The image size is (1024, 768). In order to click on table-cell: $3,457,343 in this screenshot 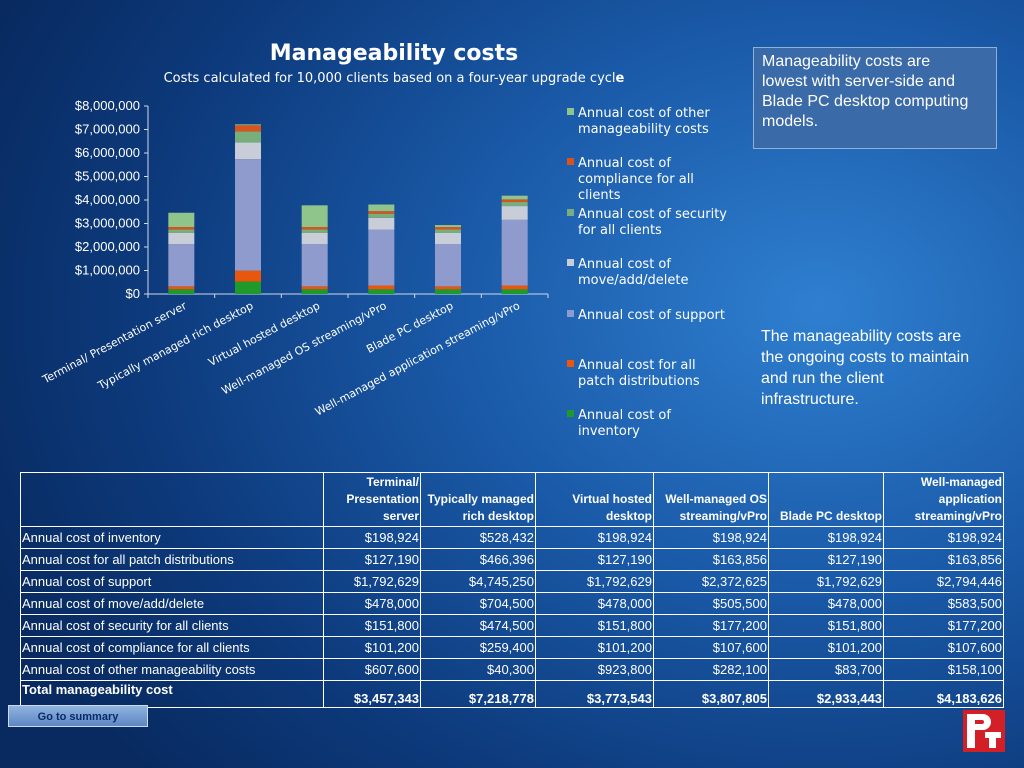, I will do `click(372, 694)`.